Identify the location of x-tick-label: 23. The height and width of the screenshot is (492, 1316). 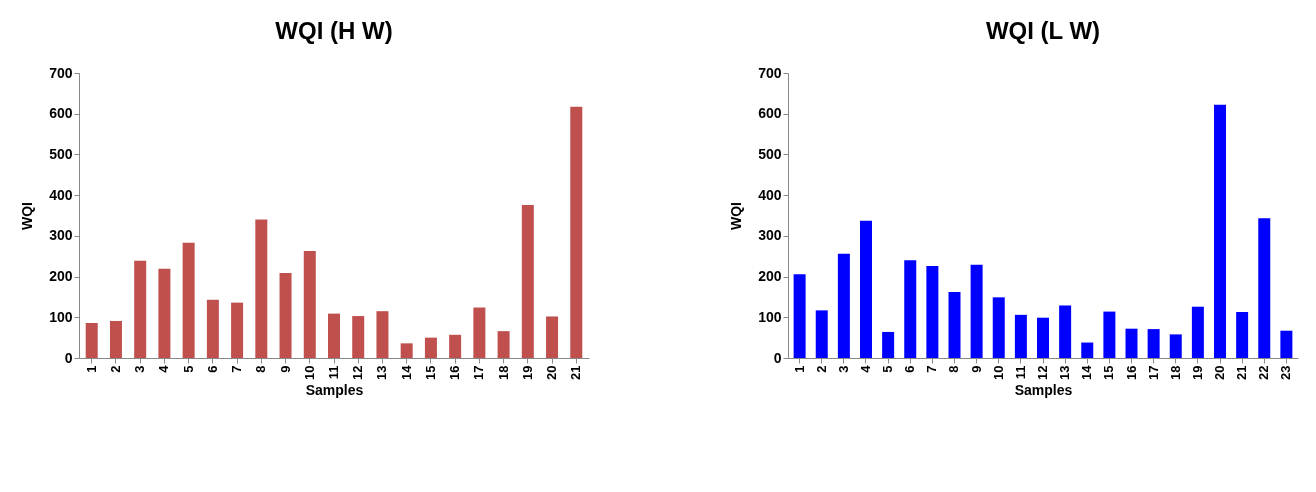
(1286, 372).